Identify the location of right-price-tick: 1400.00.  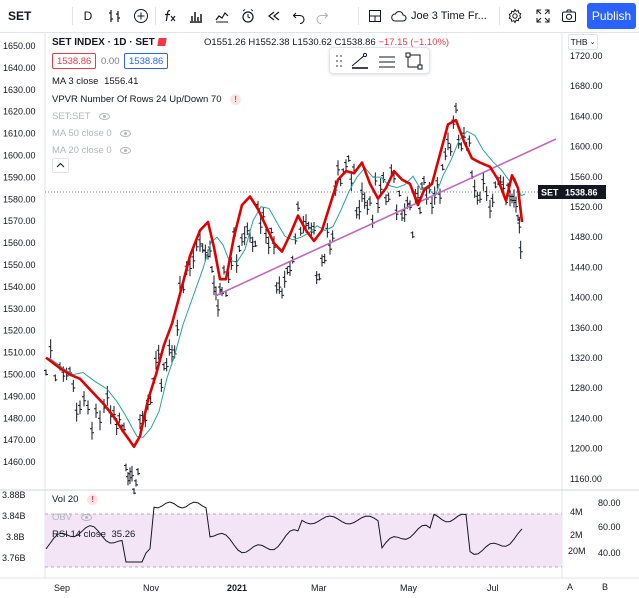
(586, 298).